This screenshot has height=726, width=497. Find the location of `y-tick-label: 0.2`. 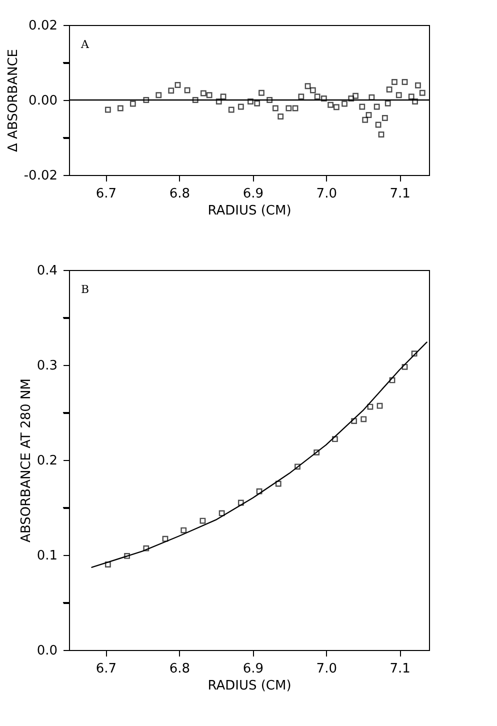

y-tick-label: 0.2 is located at coordinates (47, 461).